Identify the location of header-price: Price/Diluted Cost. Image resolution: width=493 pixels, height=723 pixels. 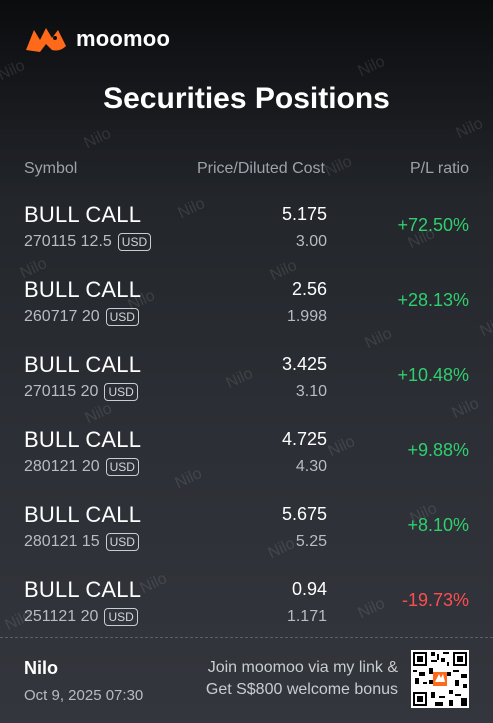
(260, 168).